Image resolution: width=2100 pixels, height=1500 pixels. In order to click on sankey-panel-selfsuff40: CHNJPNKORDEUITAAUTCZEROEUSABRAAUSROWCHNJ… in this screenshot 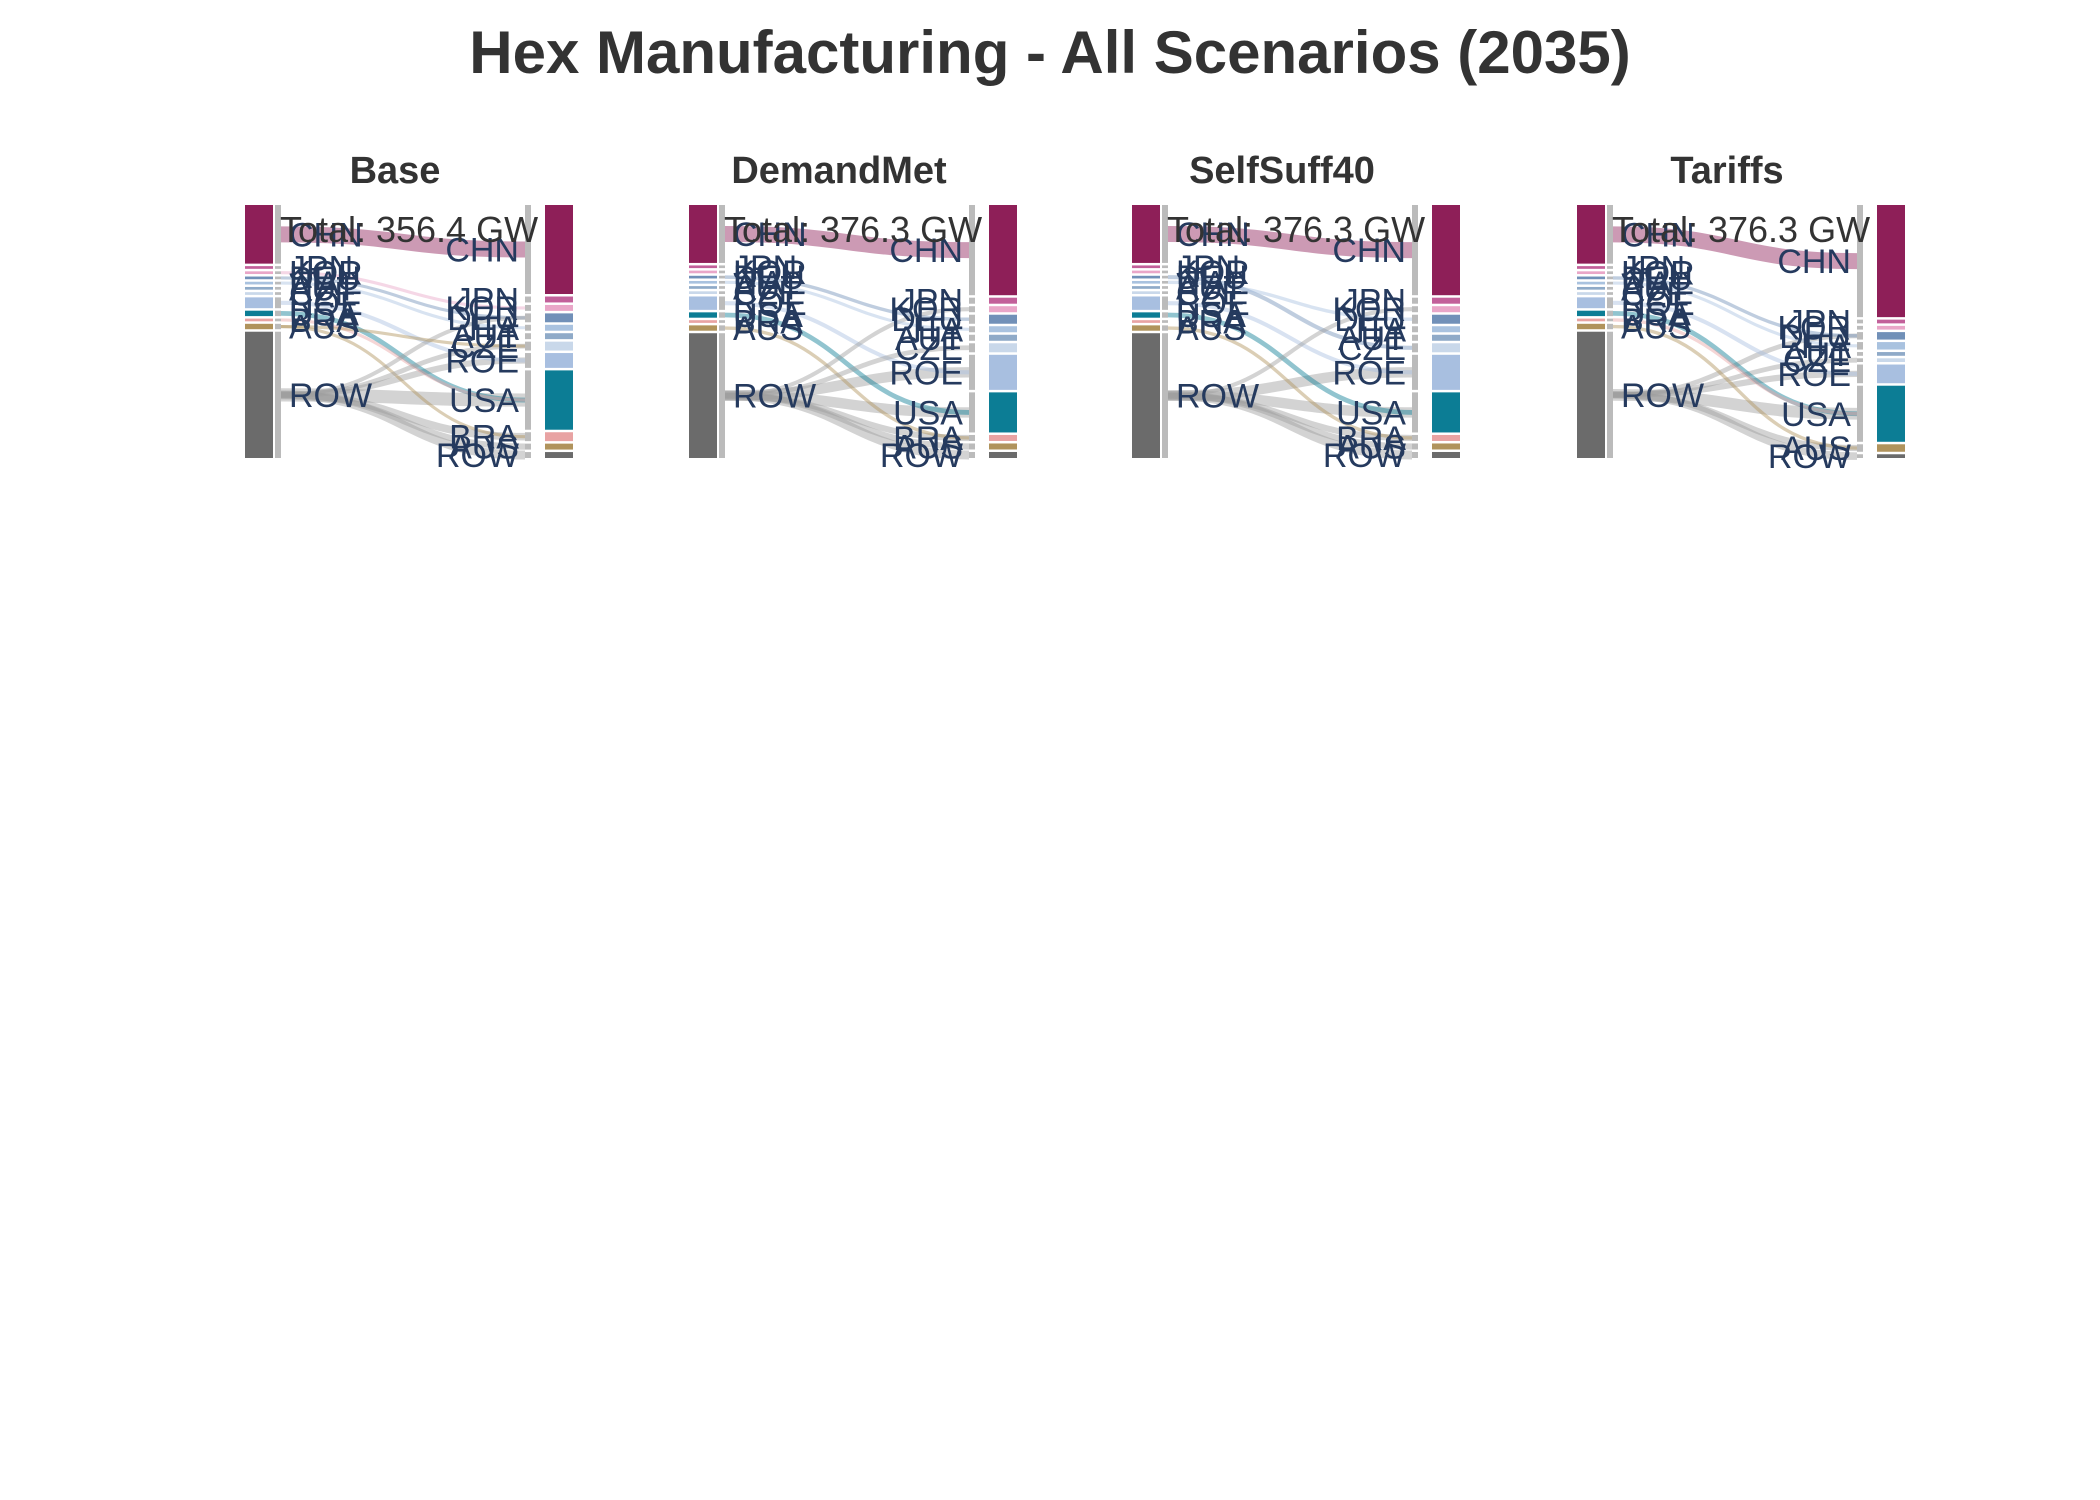, I will do `click(1296, 340)`.